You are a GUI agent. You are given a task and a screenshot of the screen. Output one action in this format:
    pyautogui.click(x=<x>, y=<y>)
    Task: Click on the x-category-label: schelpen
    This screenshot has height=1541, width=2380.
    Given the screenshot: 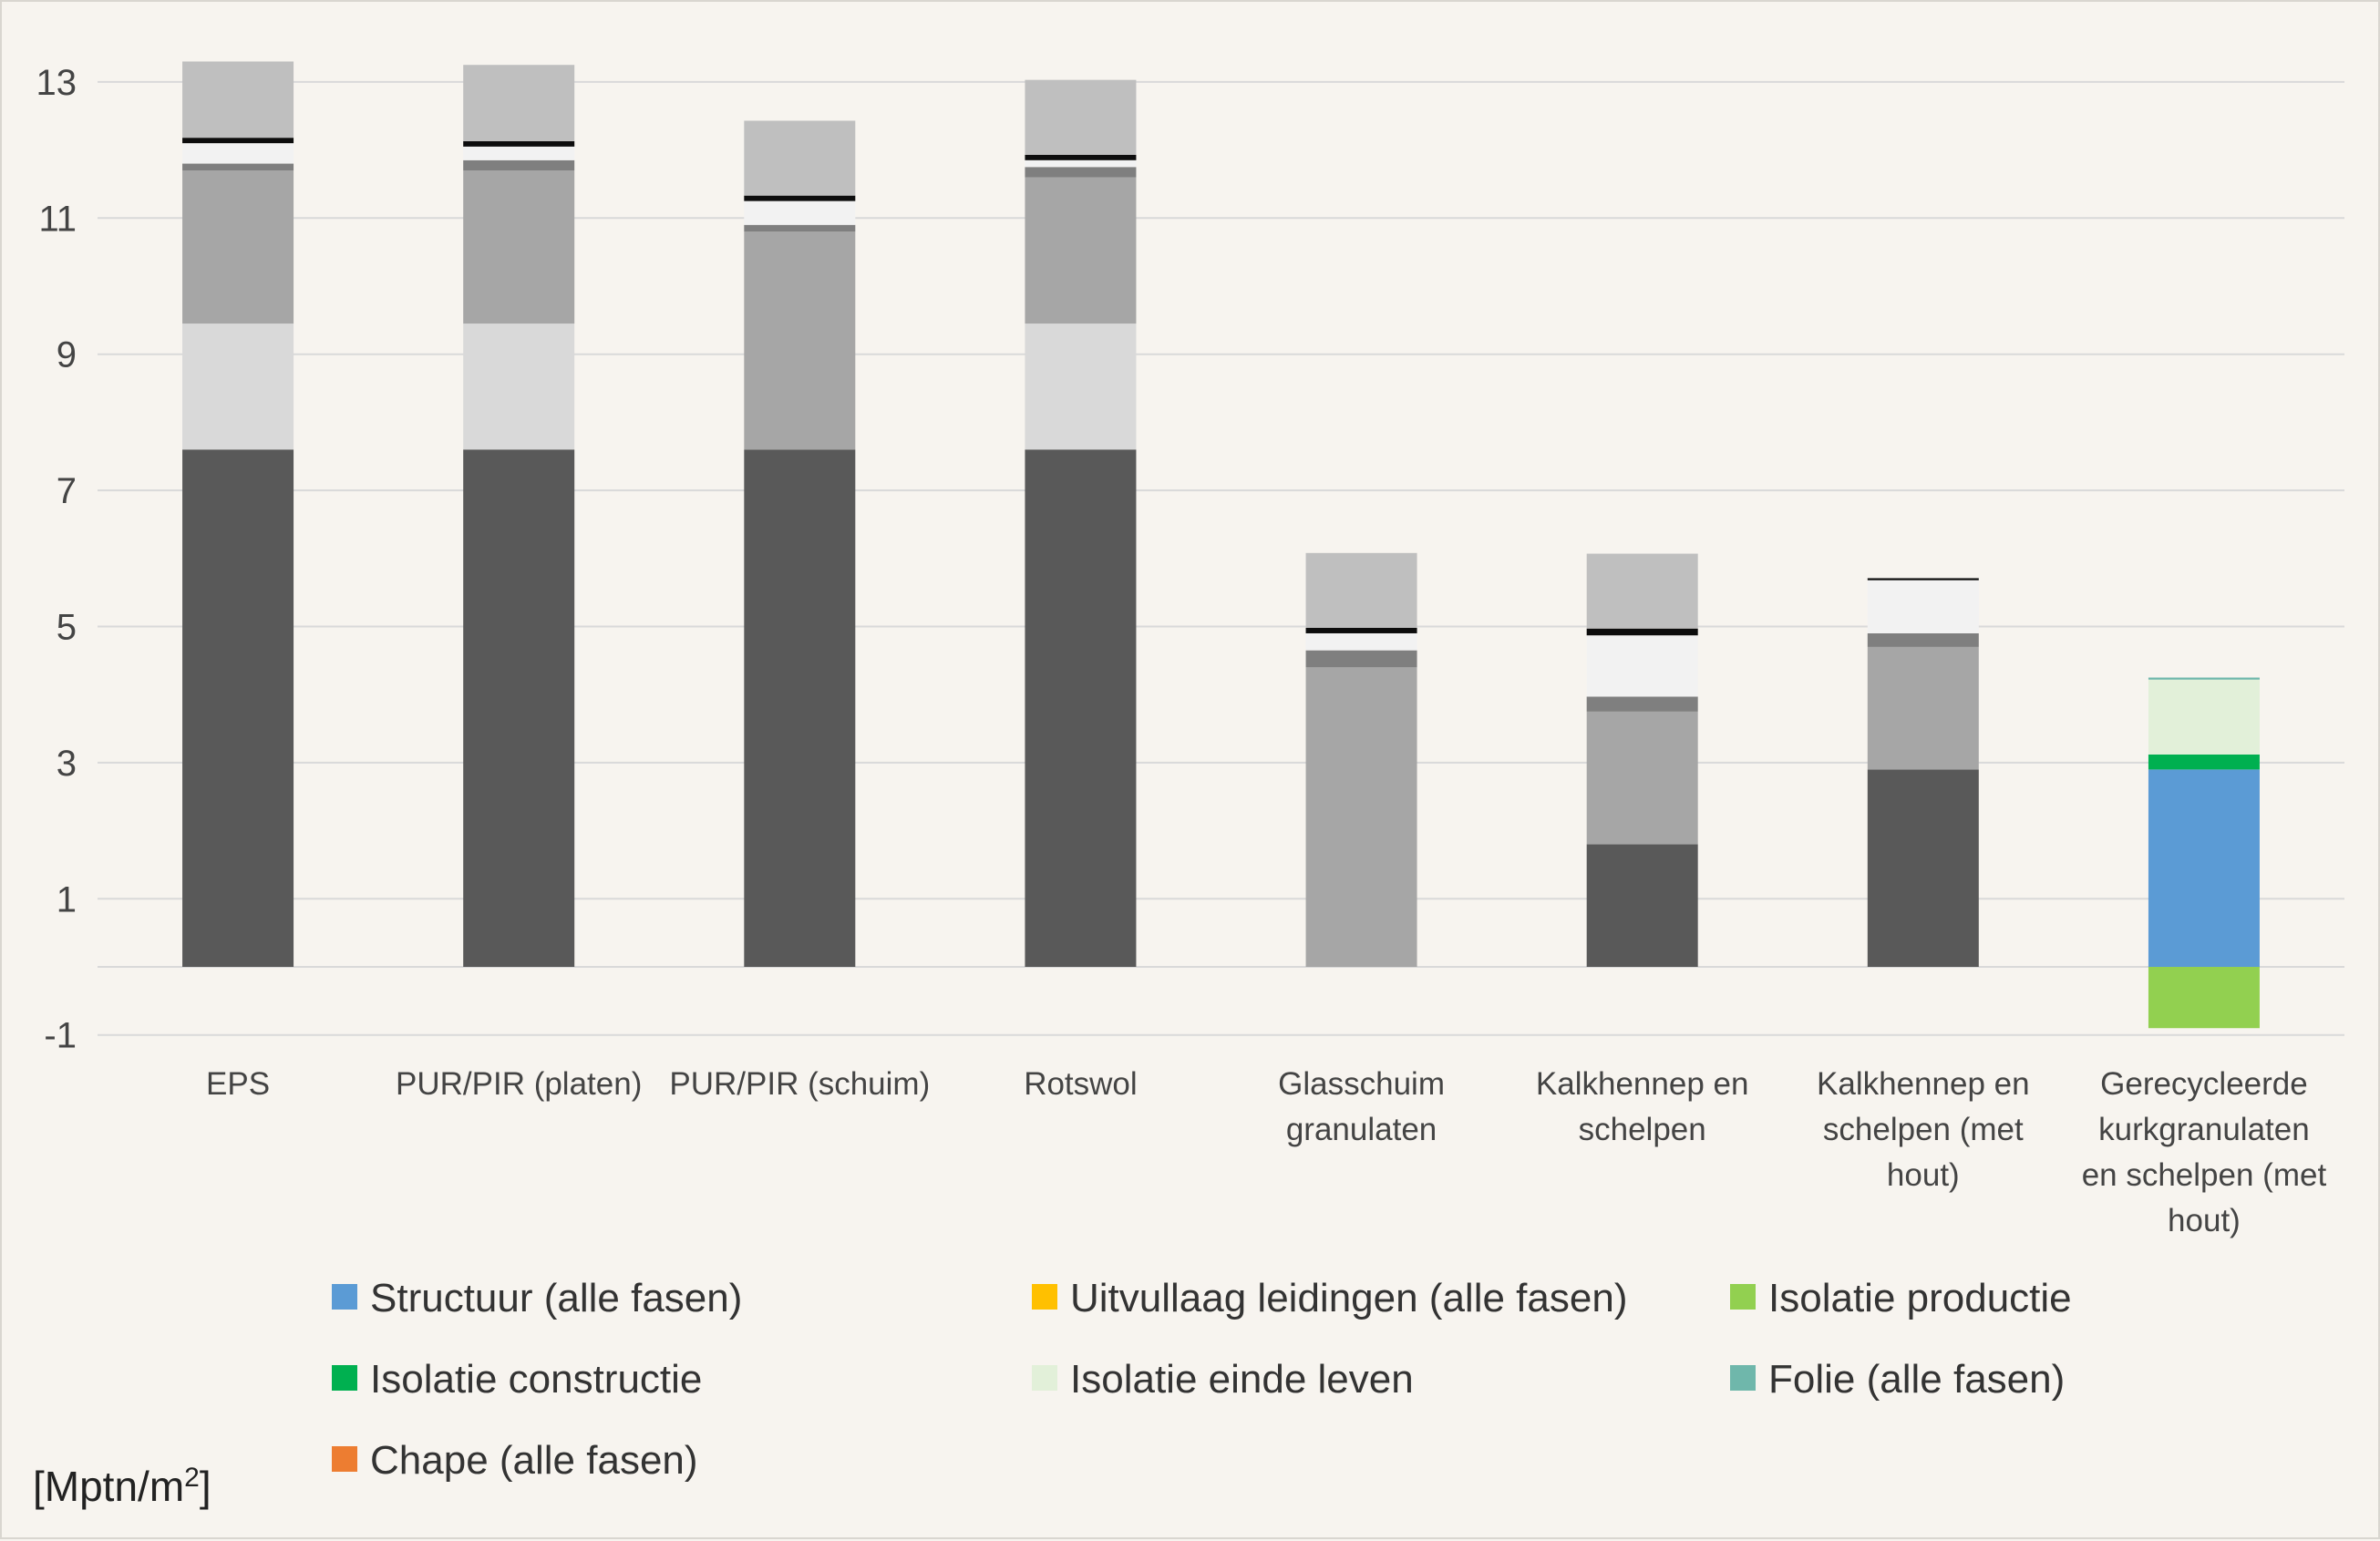 What is the action you would take?
    pyautogui.click(x=1643, y=1129)
    